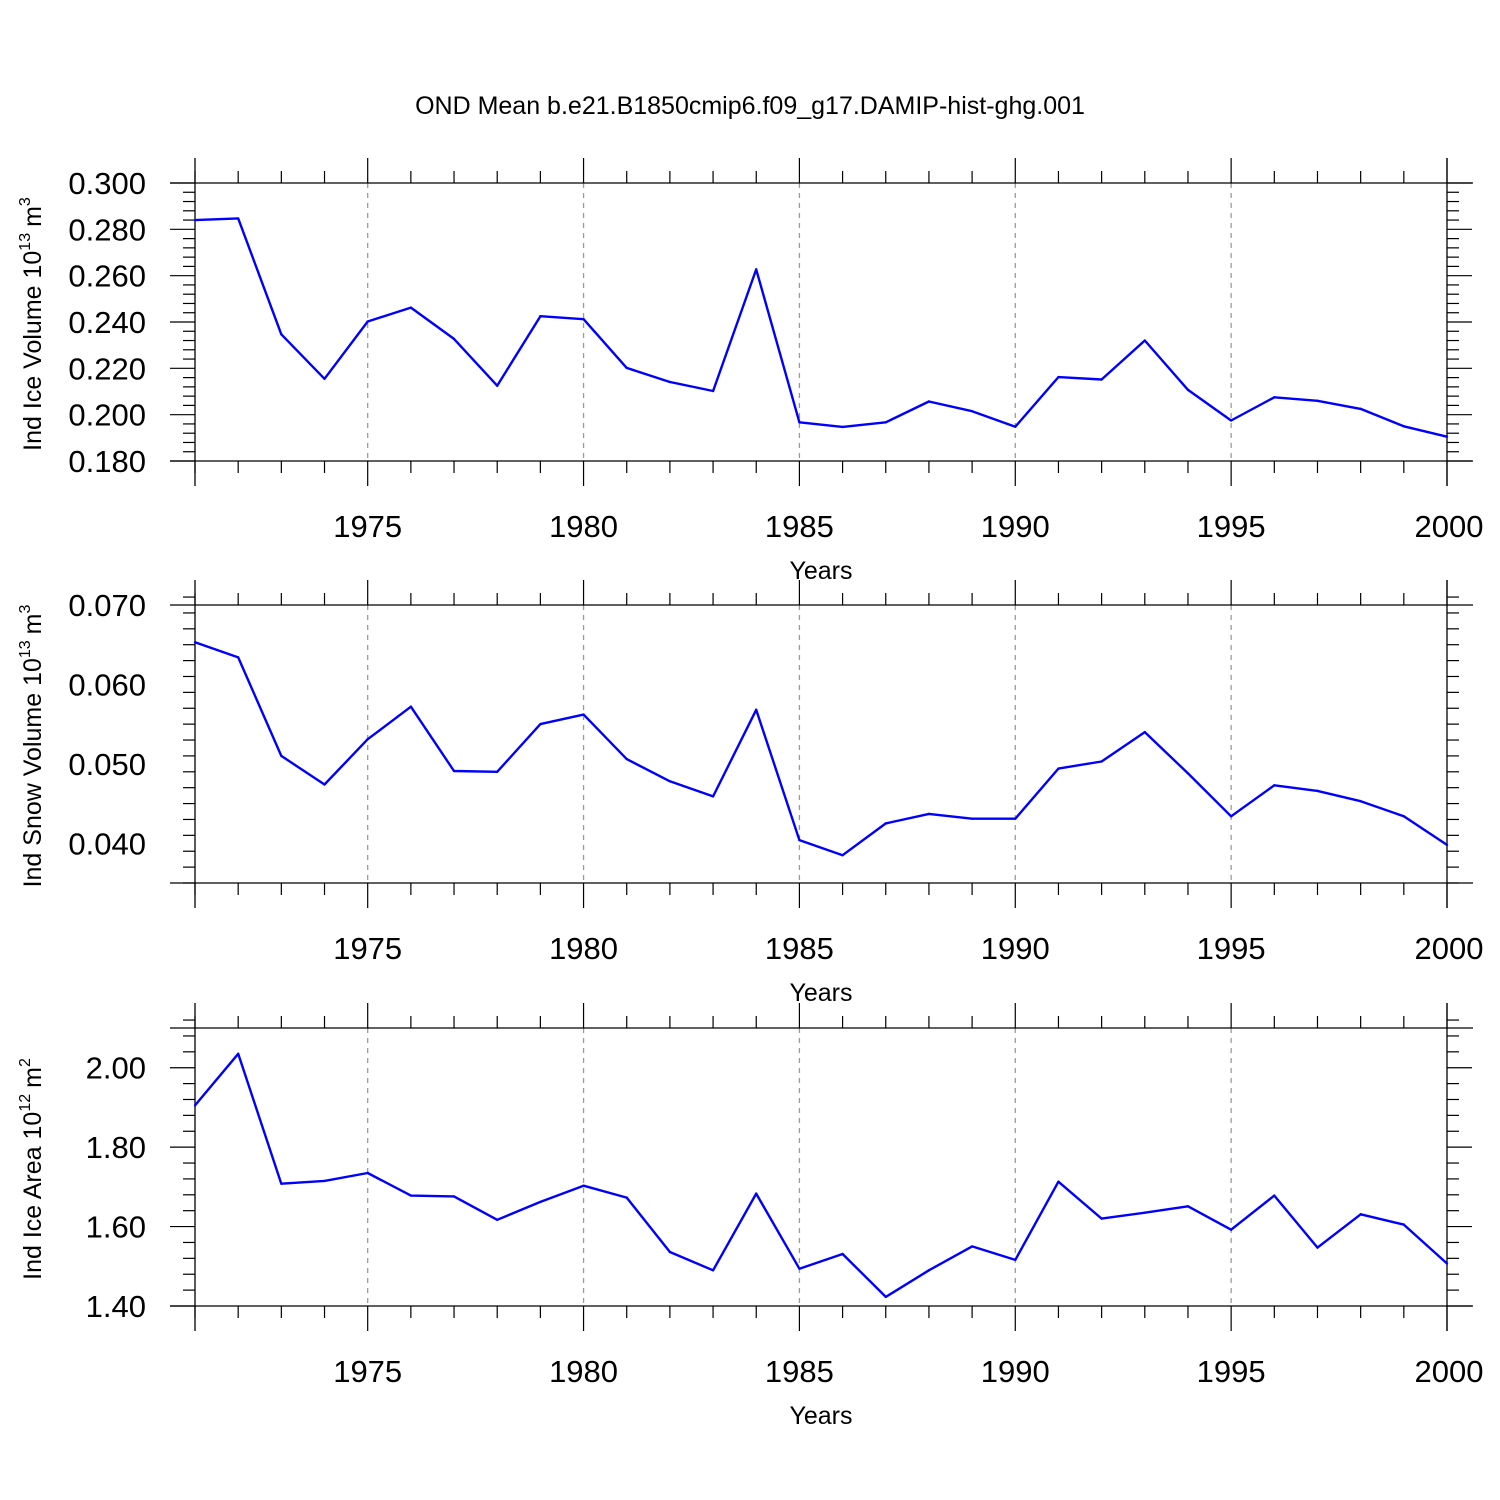 Image resolution: width=1500 pixels, height=1500 pixels. I want to click on y-tick-label: 0.060, so click(107, 684).